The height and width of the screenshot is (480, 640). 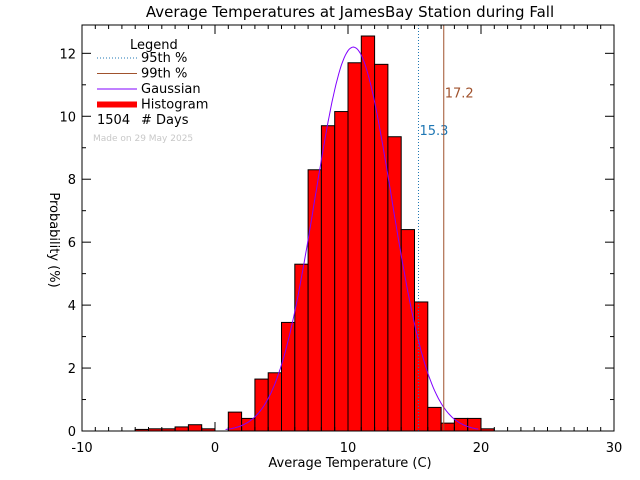 What do you see at coordinates (164, 74) in the screenshot?
I see `legend-entry-label: 99th %` at bounding box center [164, 74].